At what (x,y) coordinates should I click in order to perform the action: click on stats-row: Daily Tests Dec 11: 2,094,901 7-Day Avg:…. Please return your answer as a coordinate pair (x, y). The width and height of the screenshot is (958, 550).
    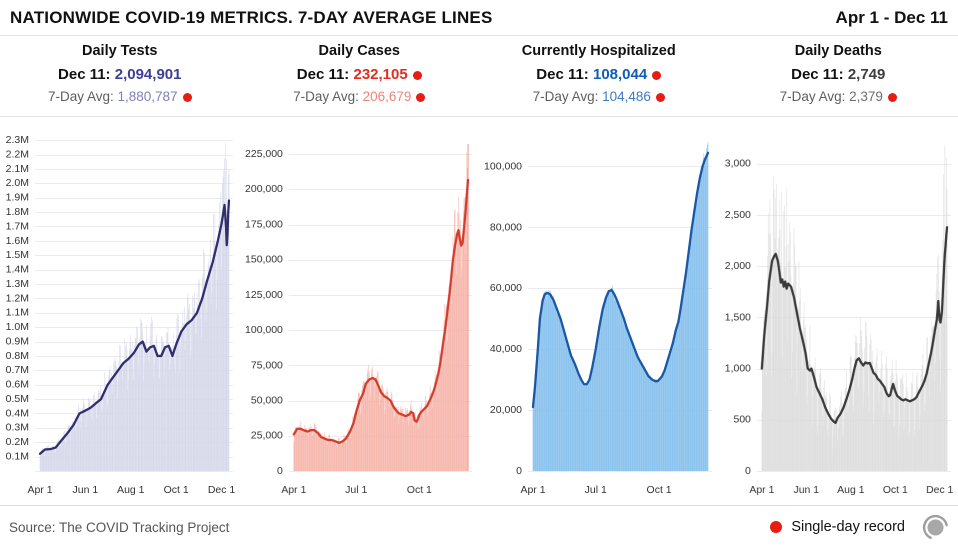
    Looking at the image, I should click on (479, 76).